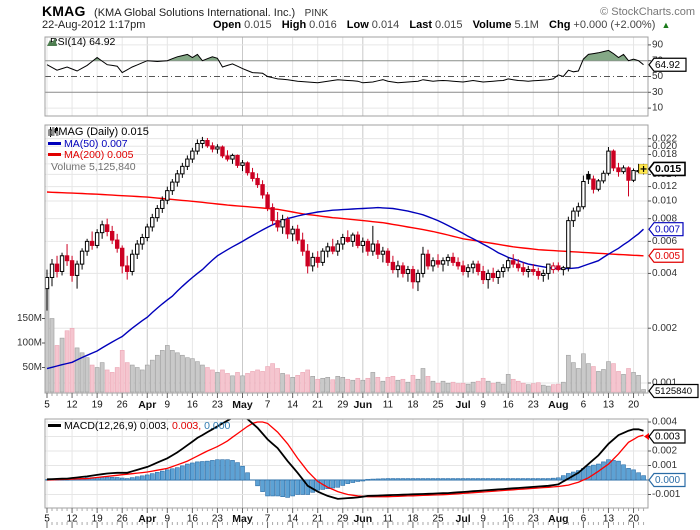 Image resolution: width=700 pixels, height=530 pixels. Describe the element at coordinates (664, 186) in the screenshot. I see `svg-text: 0.012` at that location.